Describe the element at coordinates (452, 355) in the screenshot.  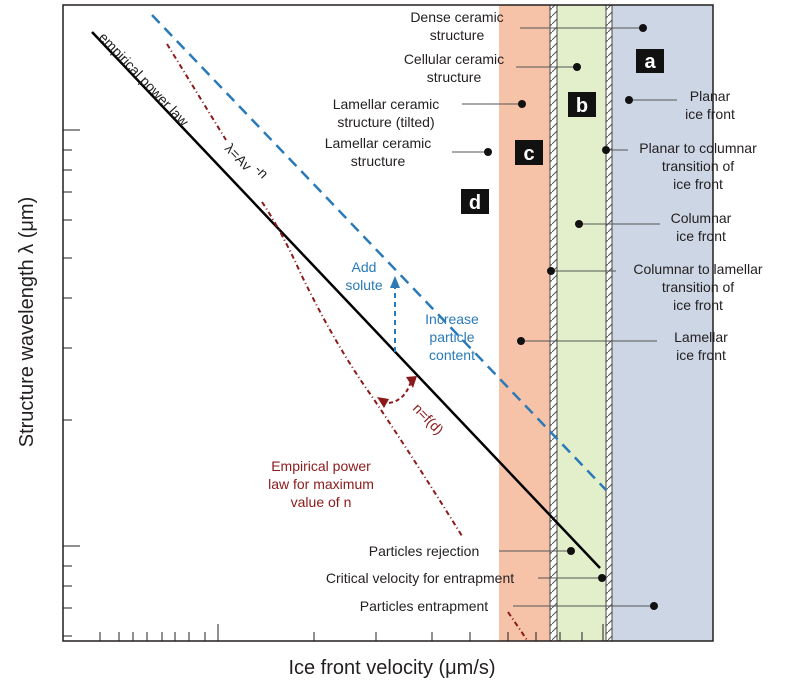
I see `increase-particle-line-3: content` at that location.